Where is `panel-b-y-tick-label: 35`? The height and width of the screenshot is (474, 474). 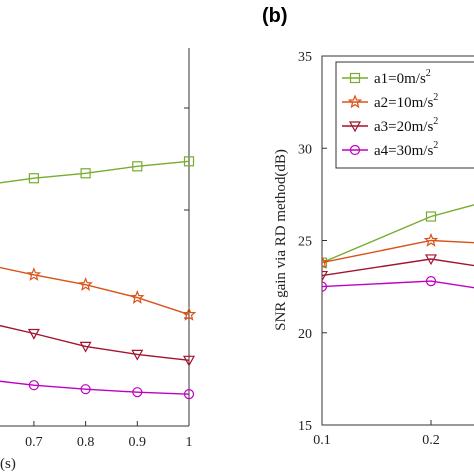
panel-b-y-tick-label: 35 is located at coordinates (305, 57).